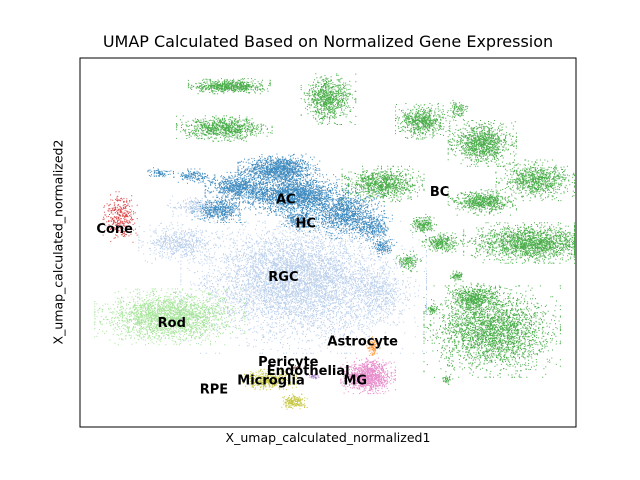 This screenshot has width=640, height=480. What do you see at coordinates (172, 323) in the screenshot?
I see `cluster-label-rod: Rod` at bounding box center [172, 323].